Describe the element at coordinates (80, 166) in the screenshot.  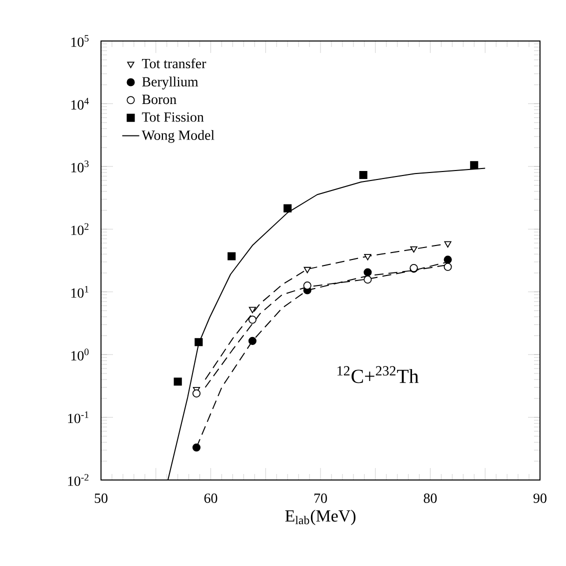
I see `y-tick-label: 10$^{3}$` at that location.